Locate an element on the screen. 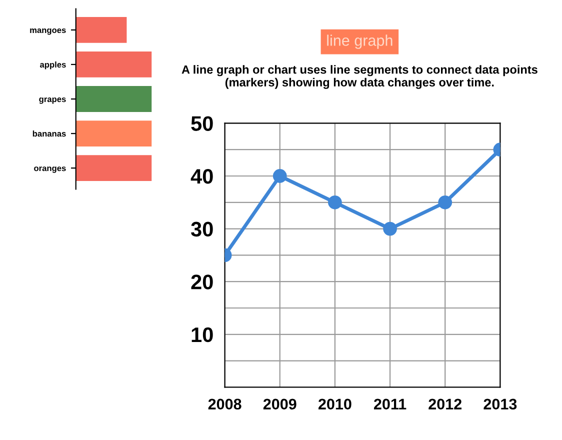  x-tick-label: 2009 is located at coordinates (279, 404).